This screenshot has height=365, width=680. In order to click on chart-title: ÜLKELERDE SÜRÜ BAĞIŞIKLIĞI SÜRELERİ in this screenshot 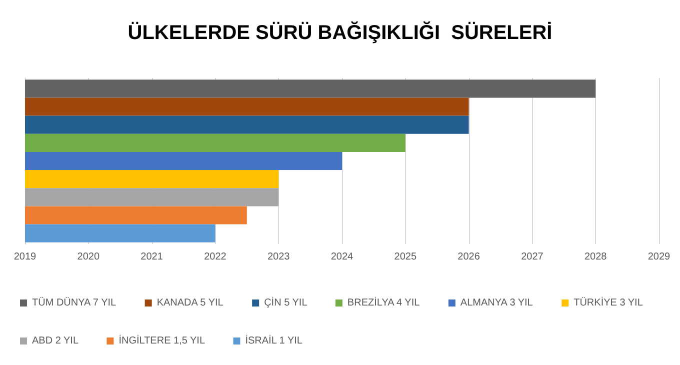, I will do `click(340, 32)`.